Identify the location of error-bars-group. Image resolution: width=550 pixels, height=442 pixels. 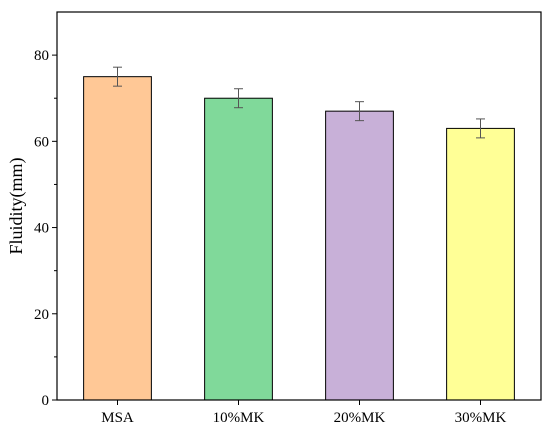
(299, 102).